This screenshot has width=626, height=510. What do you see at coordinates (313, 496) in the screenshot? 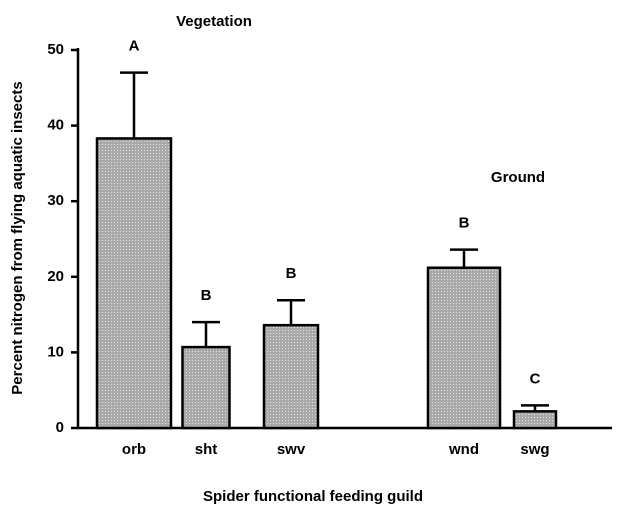
I see `x-axis-label: Spider functional feeding guild` at bounding box center [313, 496].